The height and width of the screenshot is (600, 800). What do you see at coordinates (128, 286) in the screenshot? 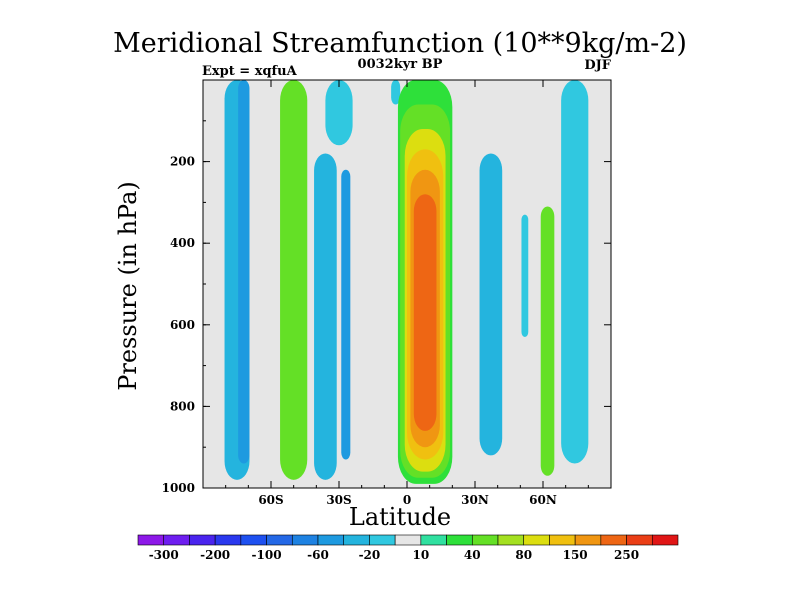
I see `y-axis-label: Pressure (in hPa)` at bounding box center [128, 286].